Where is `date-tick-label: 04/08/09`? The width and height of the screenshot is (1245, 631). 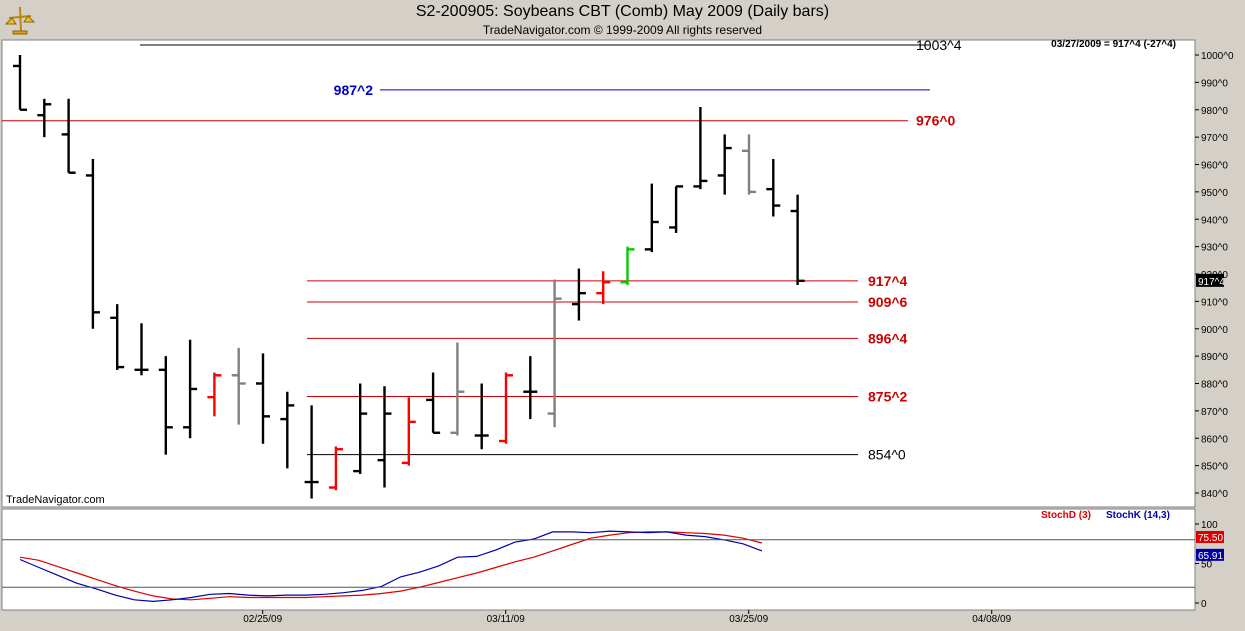
date-tick-label: 04/08/09 is located at coordinates (991, 619).